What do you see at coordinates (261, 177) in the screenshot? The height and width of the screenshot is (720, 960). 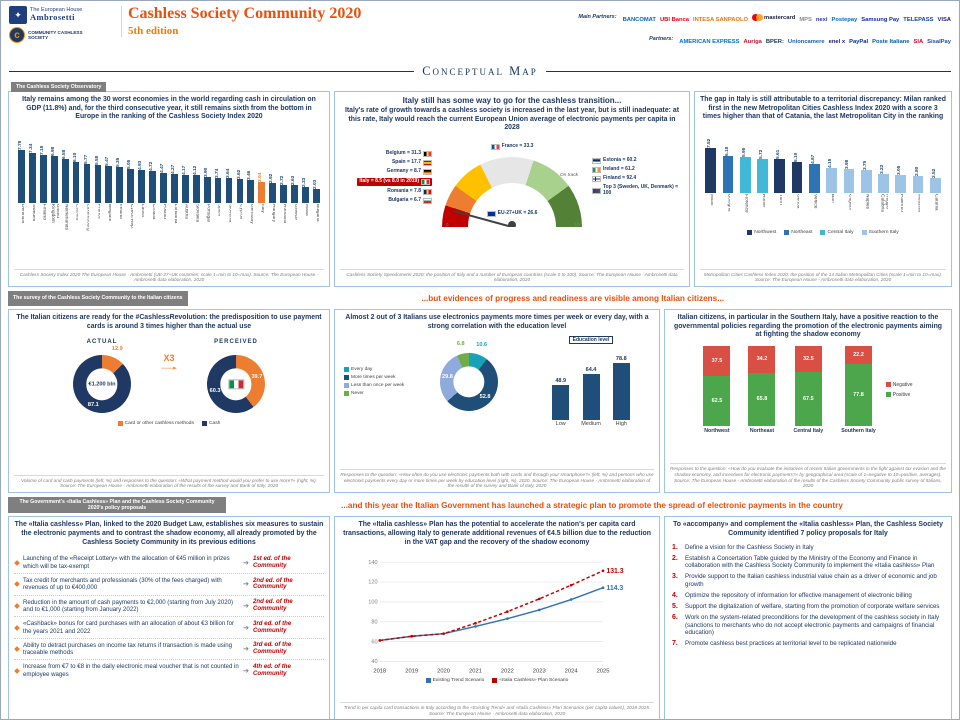 I see `bar-value: 3.04` at bounding box center [261, 177].